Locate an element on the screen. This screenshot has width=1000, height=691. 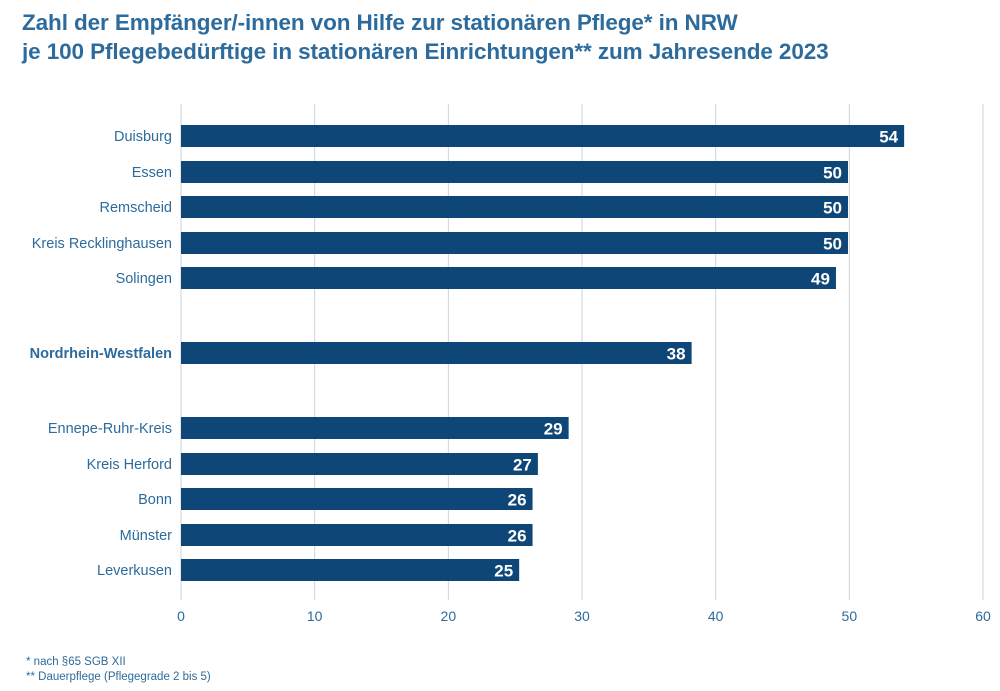
value-label-solingen: 49 is located at coordinates (820, 279).